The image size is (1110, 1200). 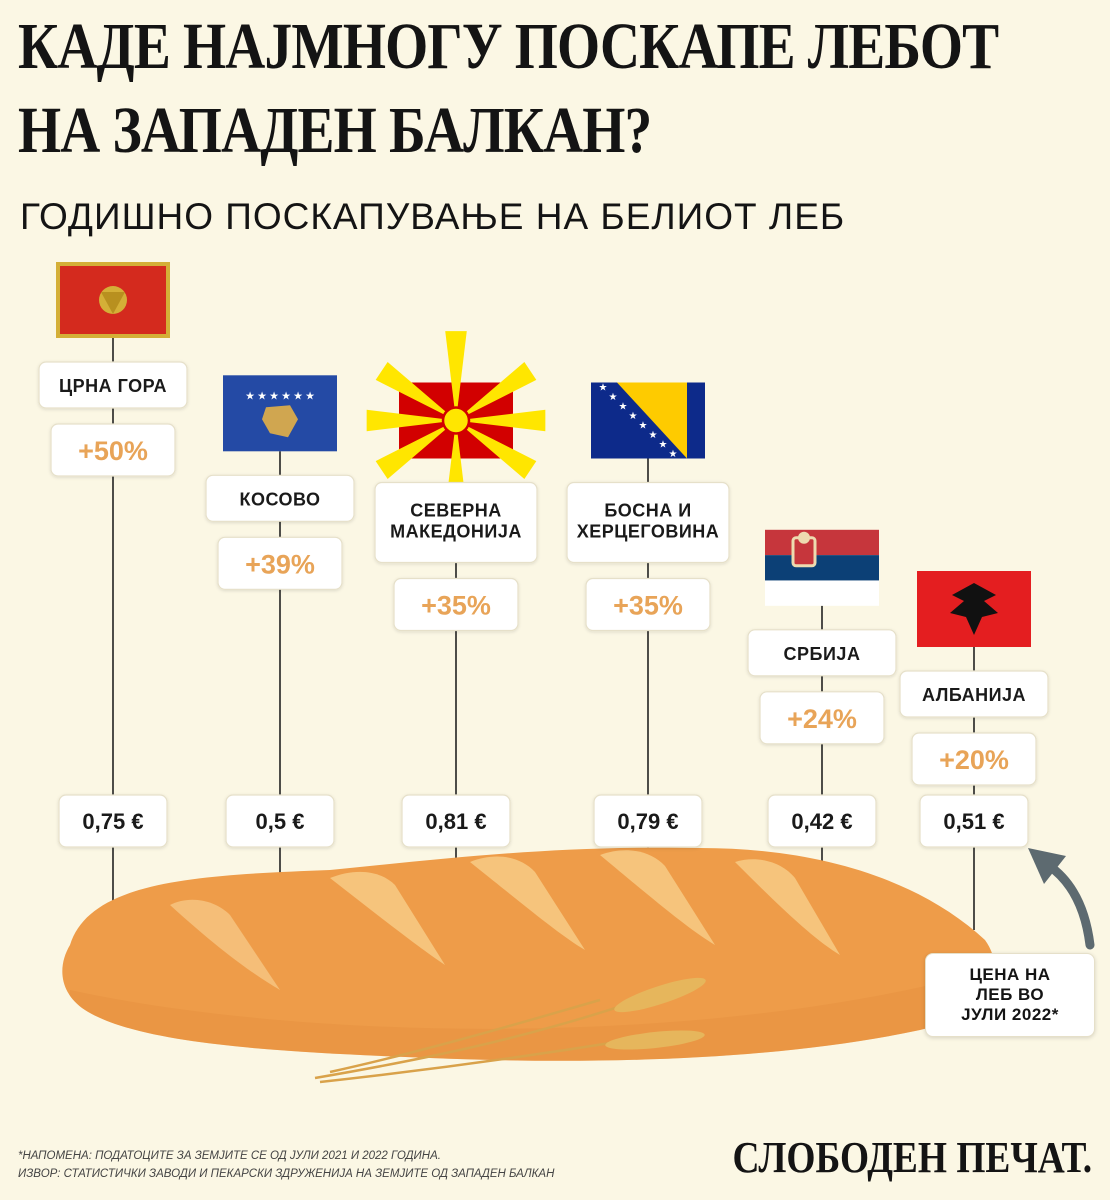 What do you see at coordinates (822, 688) in the screenshot?
I see `country-group: СРБИЈА +24% 0,42 €` at bounding box center [822, 688].